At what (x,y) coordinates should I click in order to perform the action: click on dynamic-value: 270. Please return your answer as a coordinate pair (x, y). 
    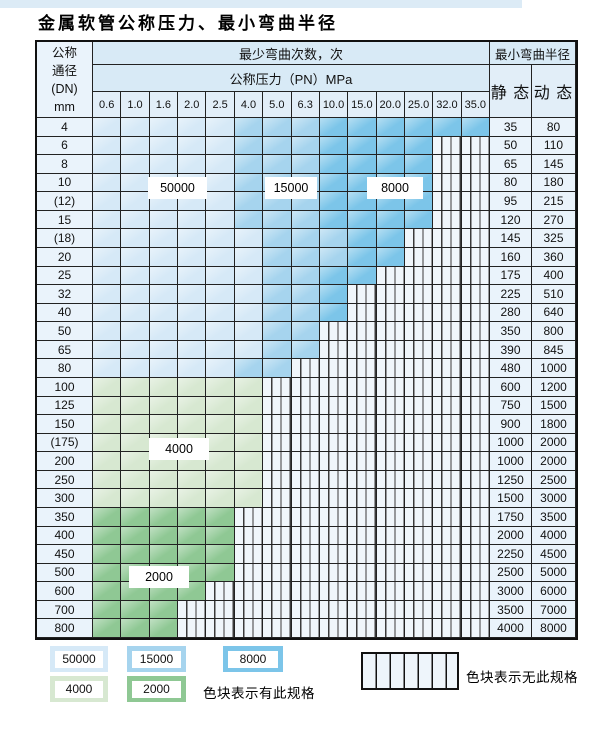
    Looking at the image, I should click on (554, 220).